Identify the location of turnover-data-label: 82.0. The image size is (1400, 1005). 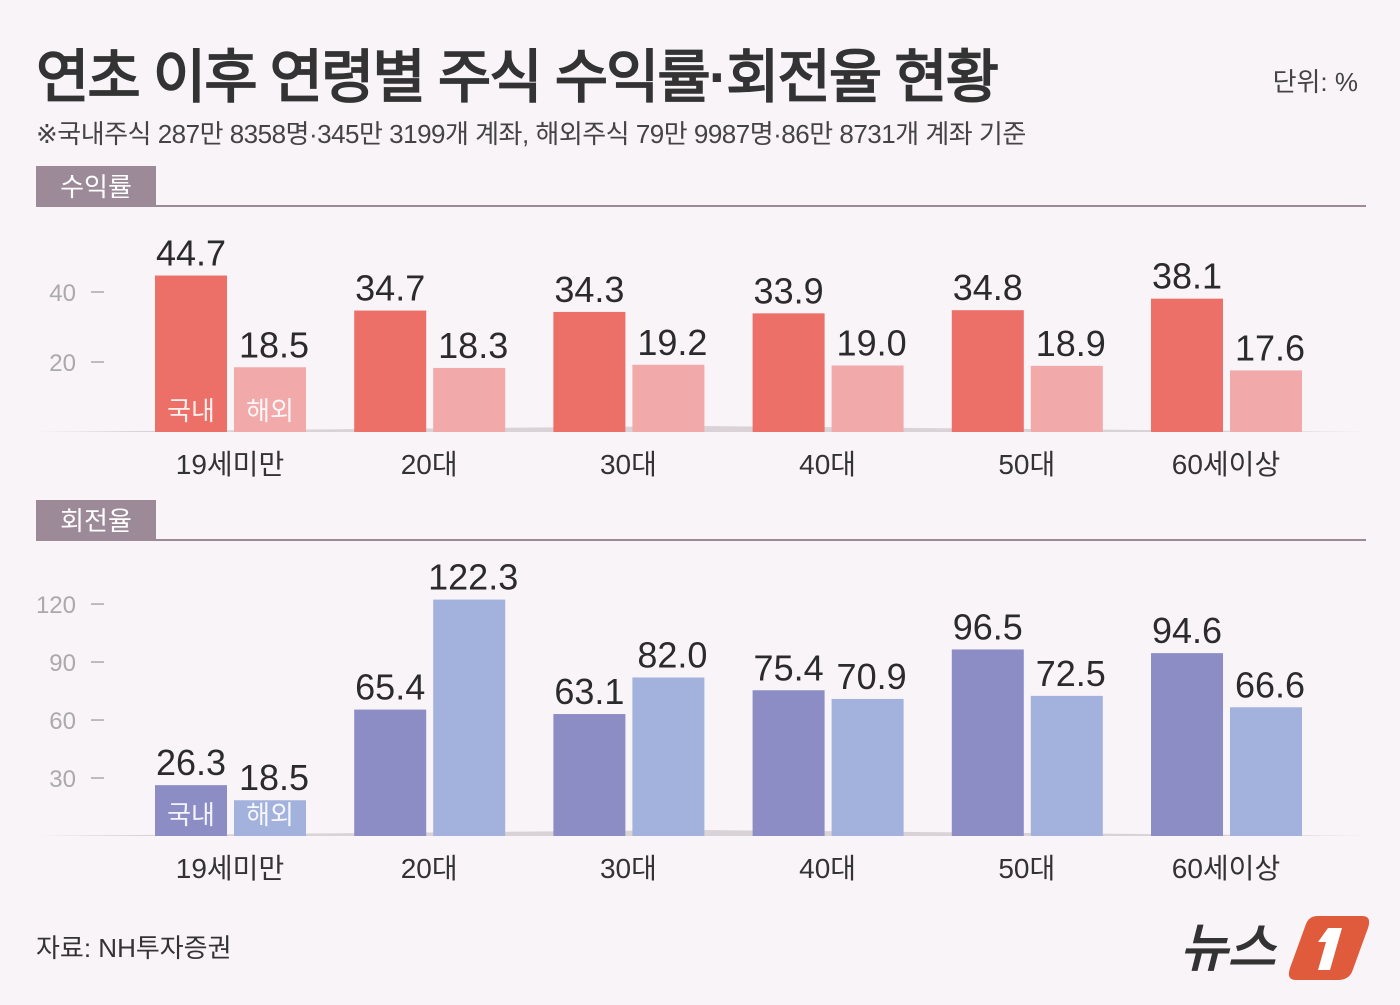
(672, 654).